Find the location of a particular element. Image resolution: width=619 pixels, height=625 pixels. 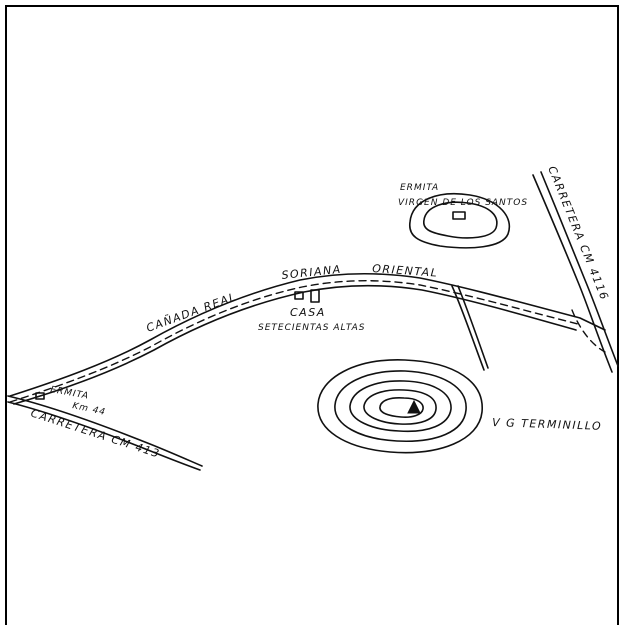

ermita-left-building-icon is located at coordinates (40, 396).